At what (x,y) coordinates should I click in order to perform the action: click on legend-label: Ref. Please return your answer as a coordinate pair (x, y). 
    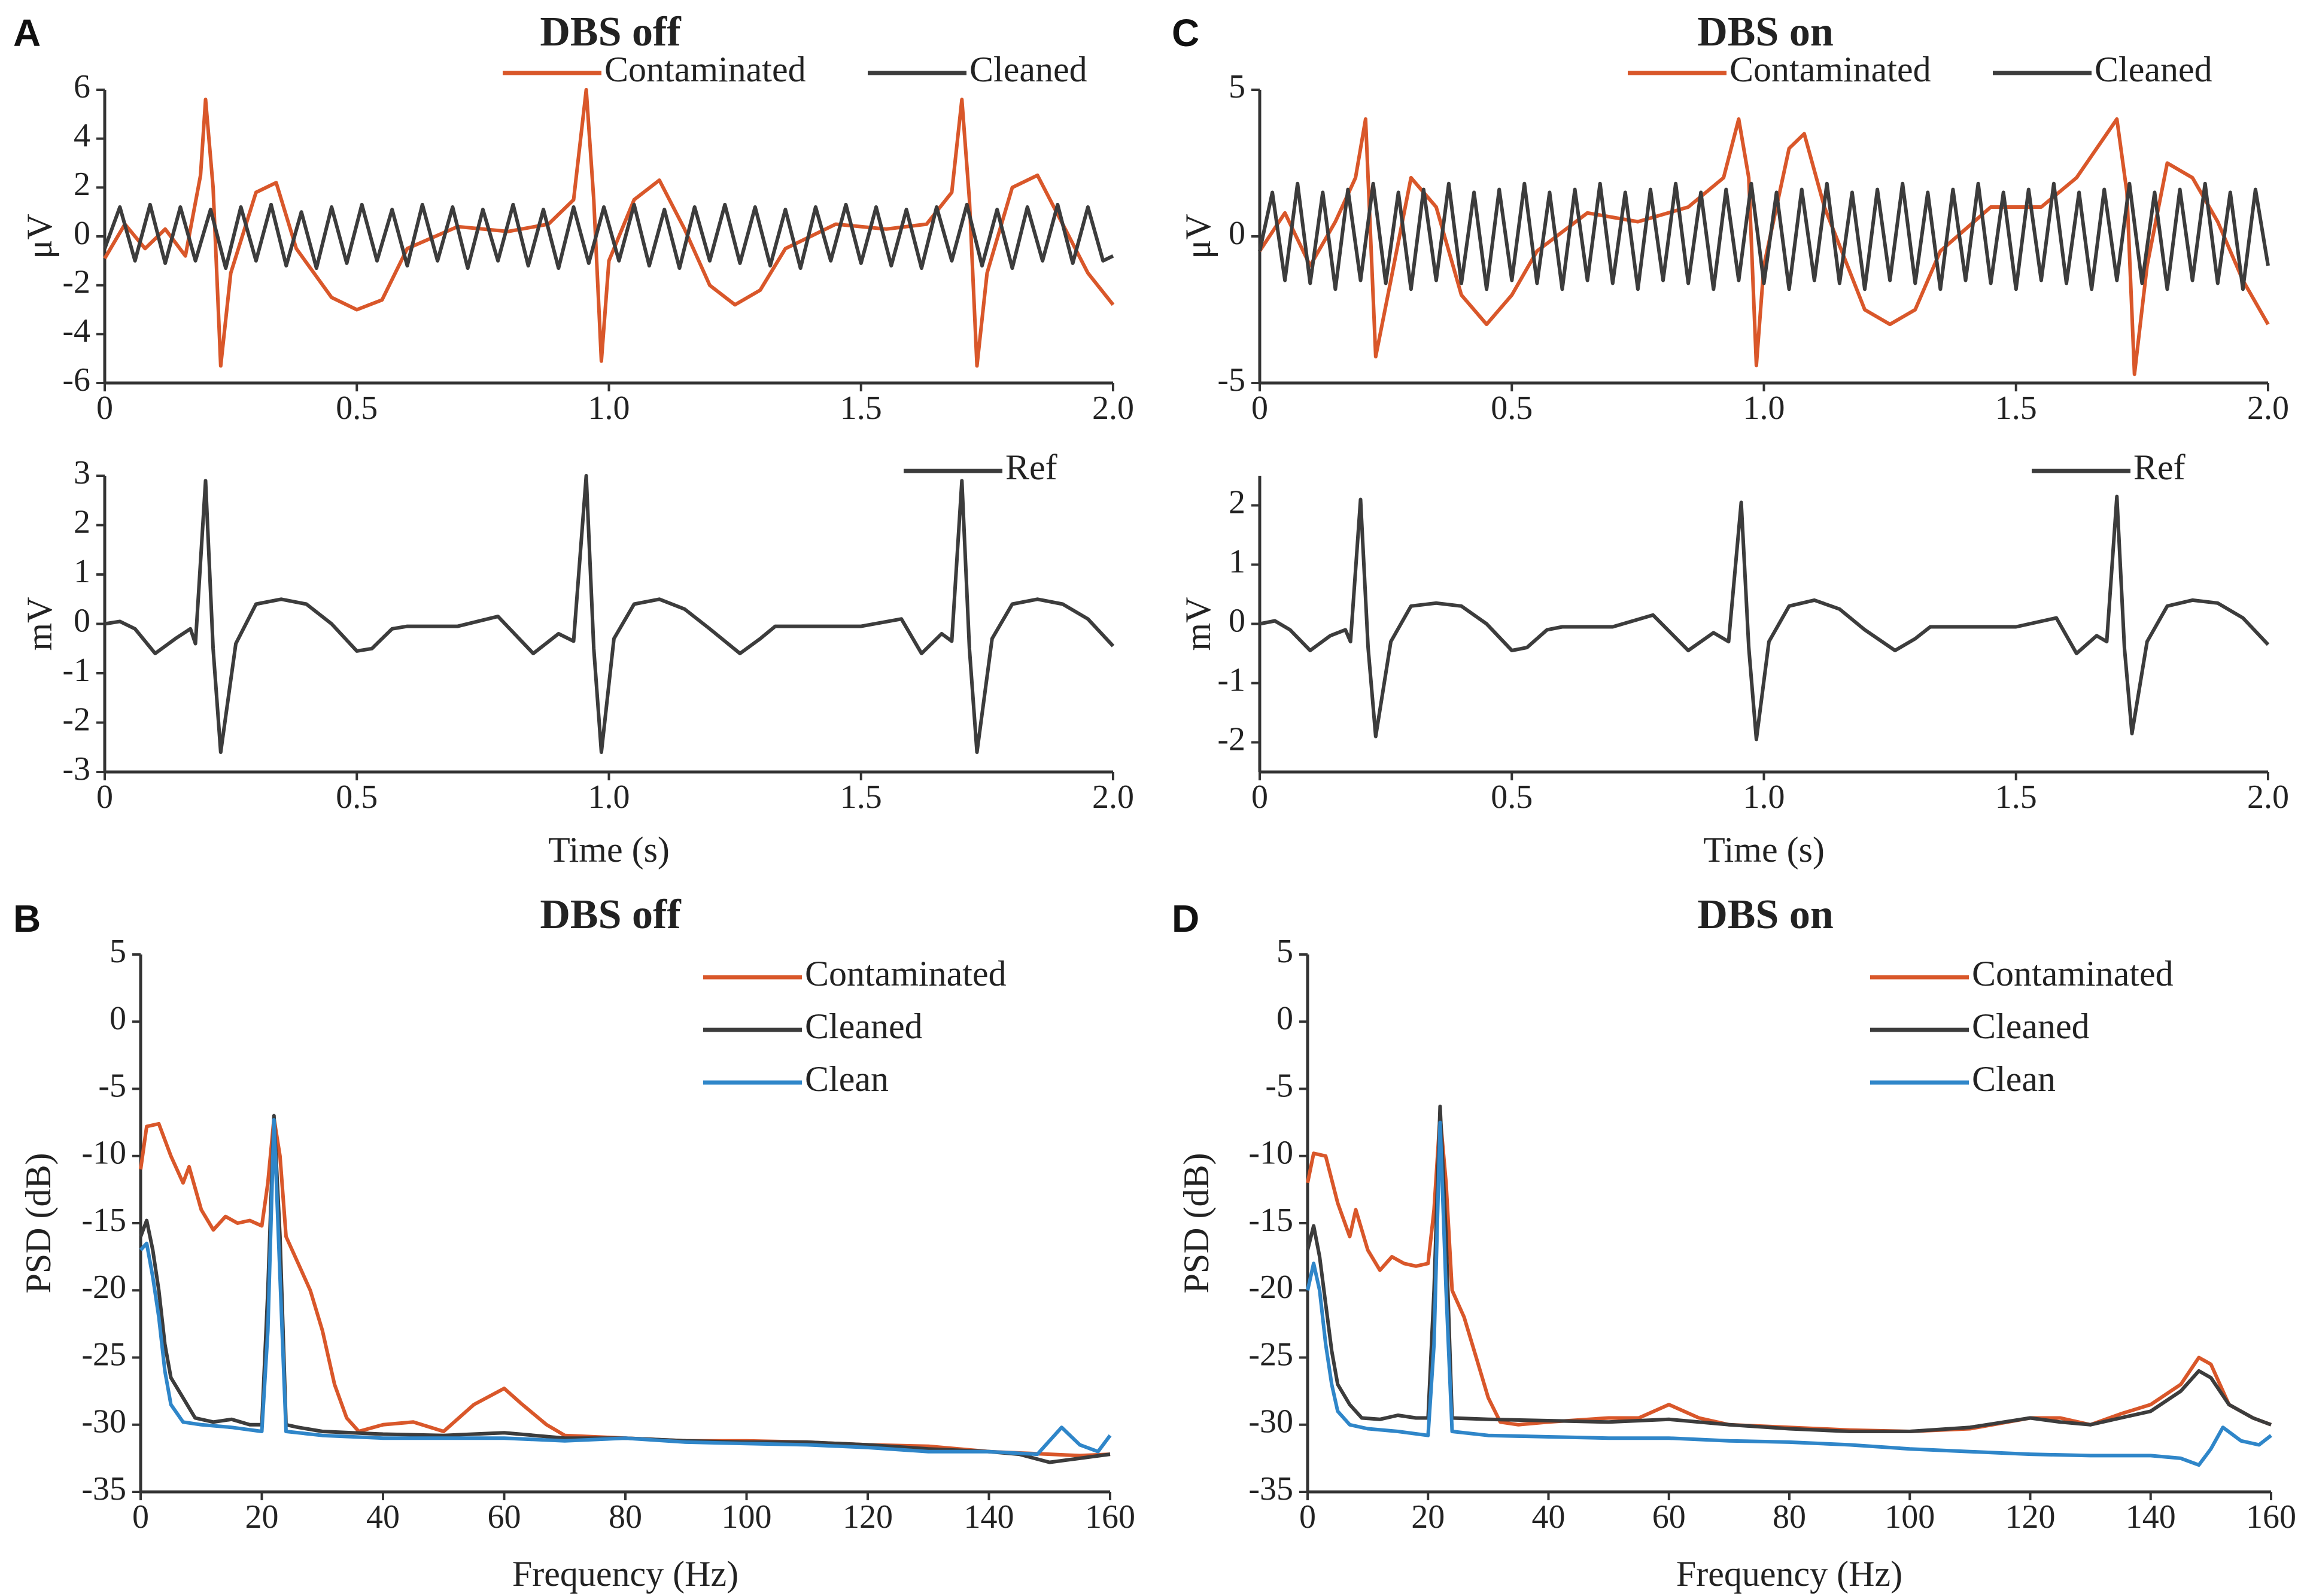
    Looking at the image, I should click on (1031, 468).